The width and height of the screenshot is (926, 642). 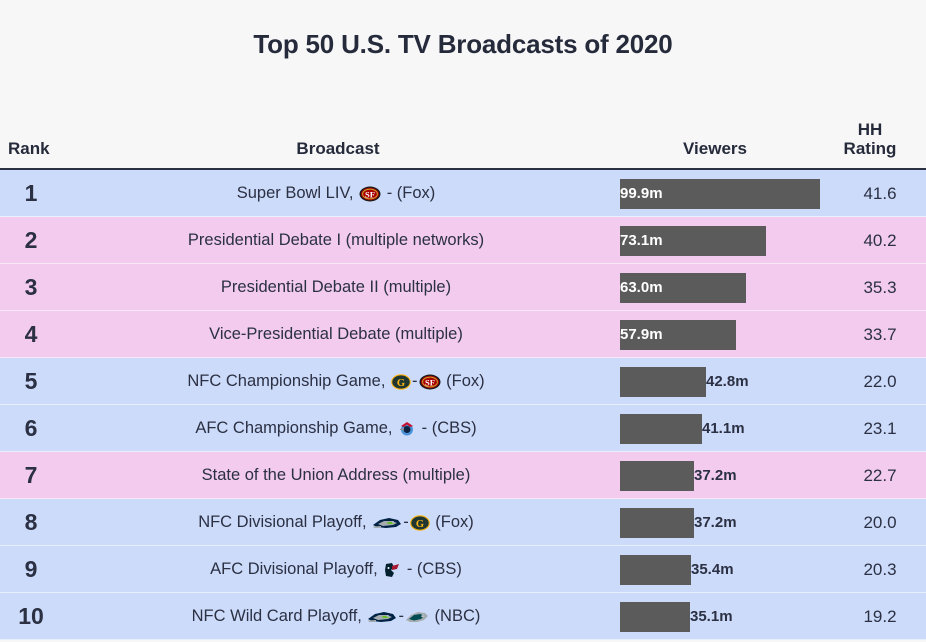 What do you see at coordinates (289, 381) in the screenshot?
I see `broadcast-label: NFC Championship Game,` at bounding box center [289, 381].